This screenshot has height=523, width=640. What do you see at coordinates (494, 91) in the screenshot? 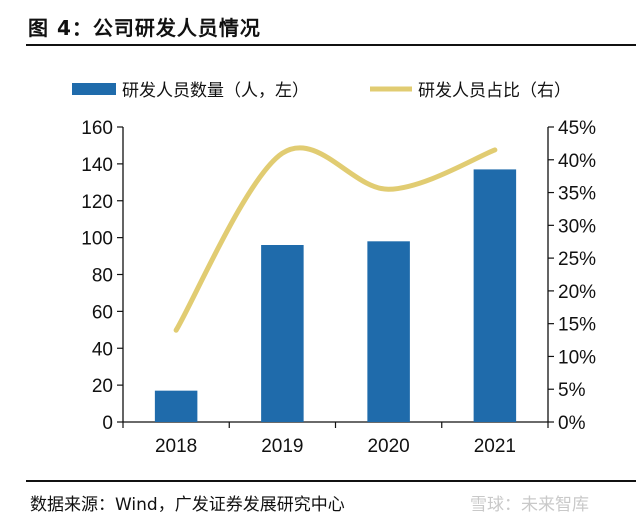
I see `legend-label-line: 研发人员占比（右）` at bounding box center [494, 91].